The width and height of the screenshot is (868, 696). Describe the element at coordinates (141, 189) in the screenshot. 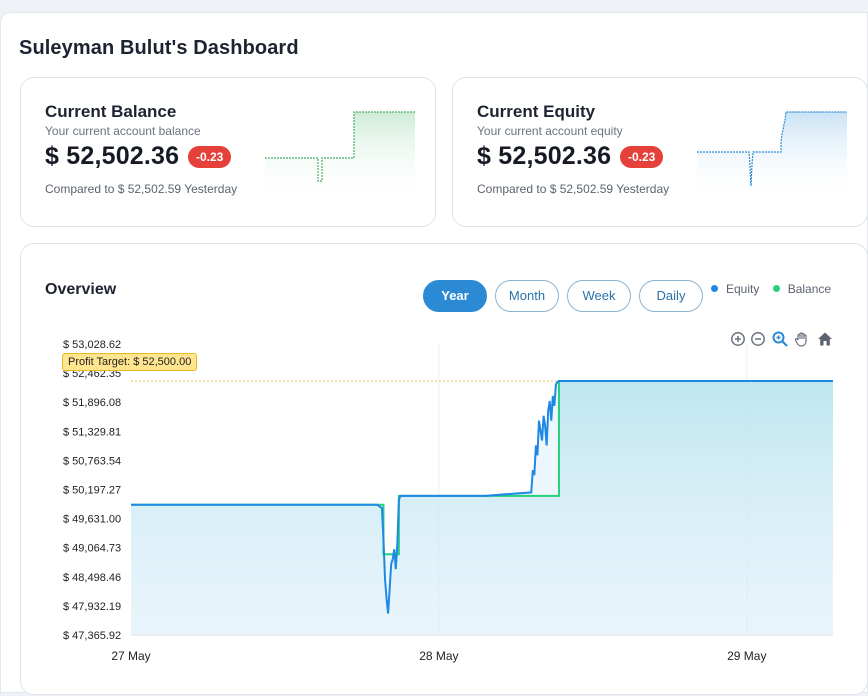

I see `balance-compare-text: Compared to $ 52,502.59 Yesterday` at that location.